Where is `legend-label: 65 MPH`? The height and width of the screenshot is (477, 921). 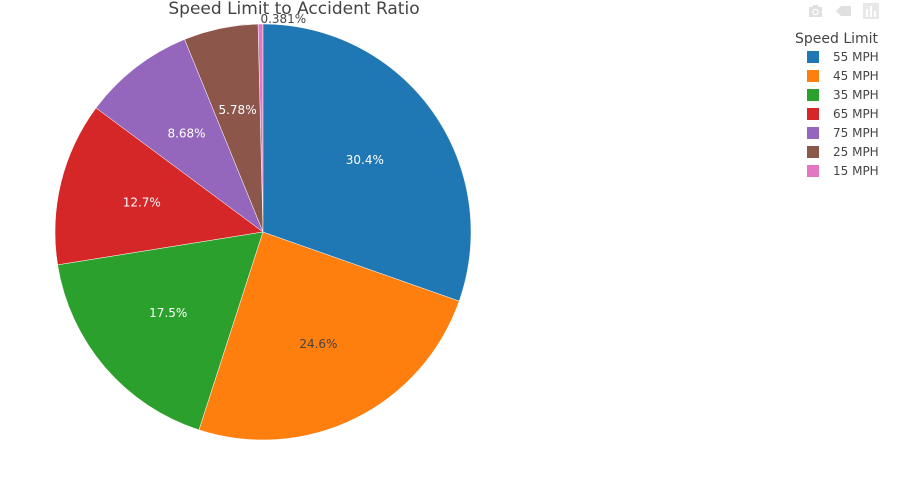
legend-label: 65 MPH is located at coordinates (856, 114).